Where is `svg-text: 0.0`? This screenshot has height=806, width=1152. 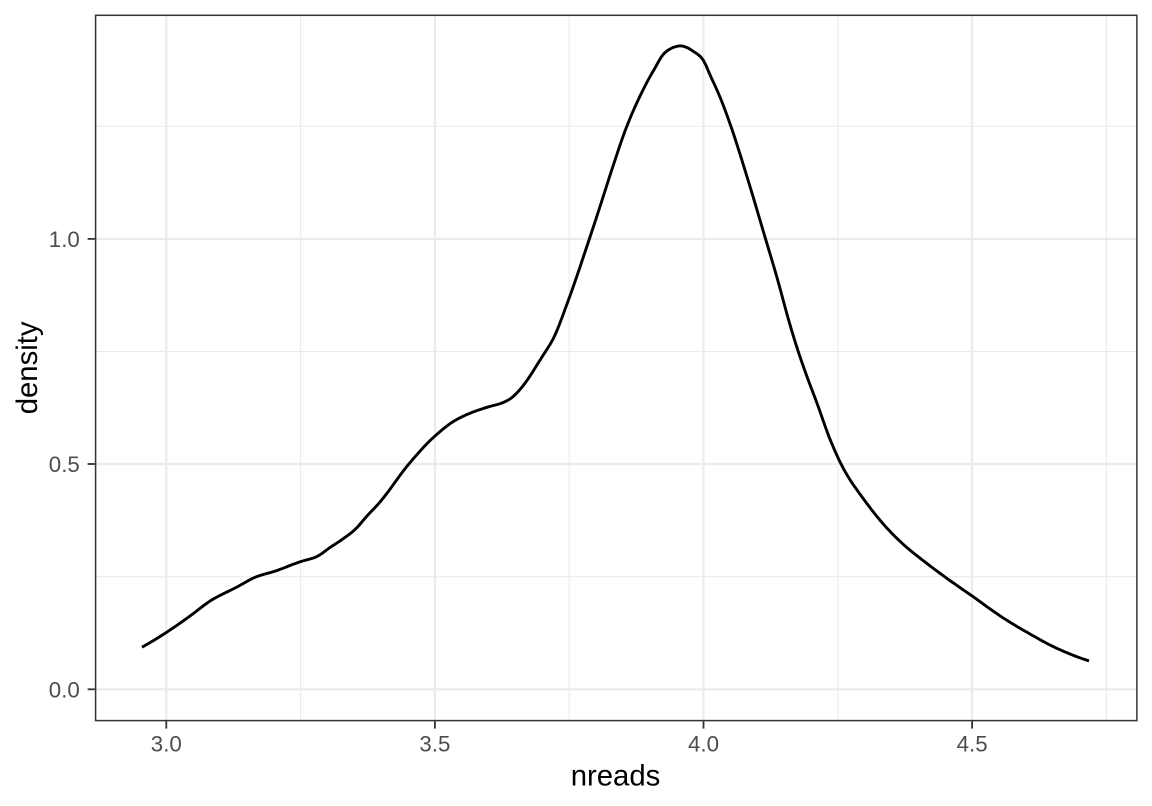 svg-text: 0.0 is located at coordinates (64, 689).